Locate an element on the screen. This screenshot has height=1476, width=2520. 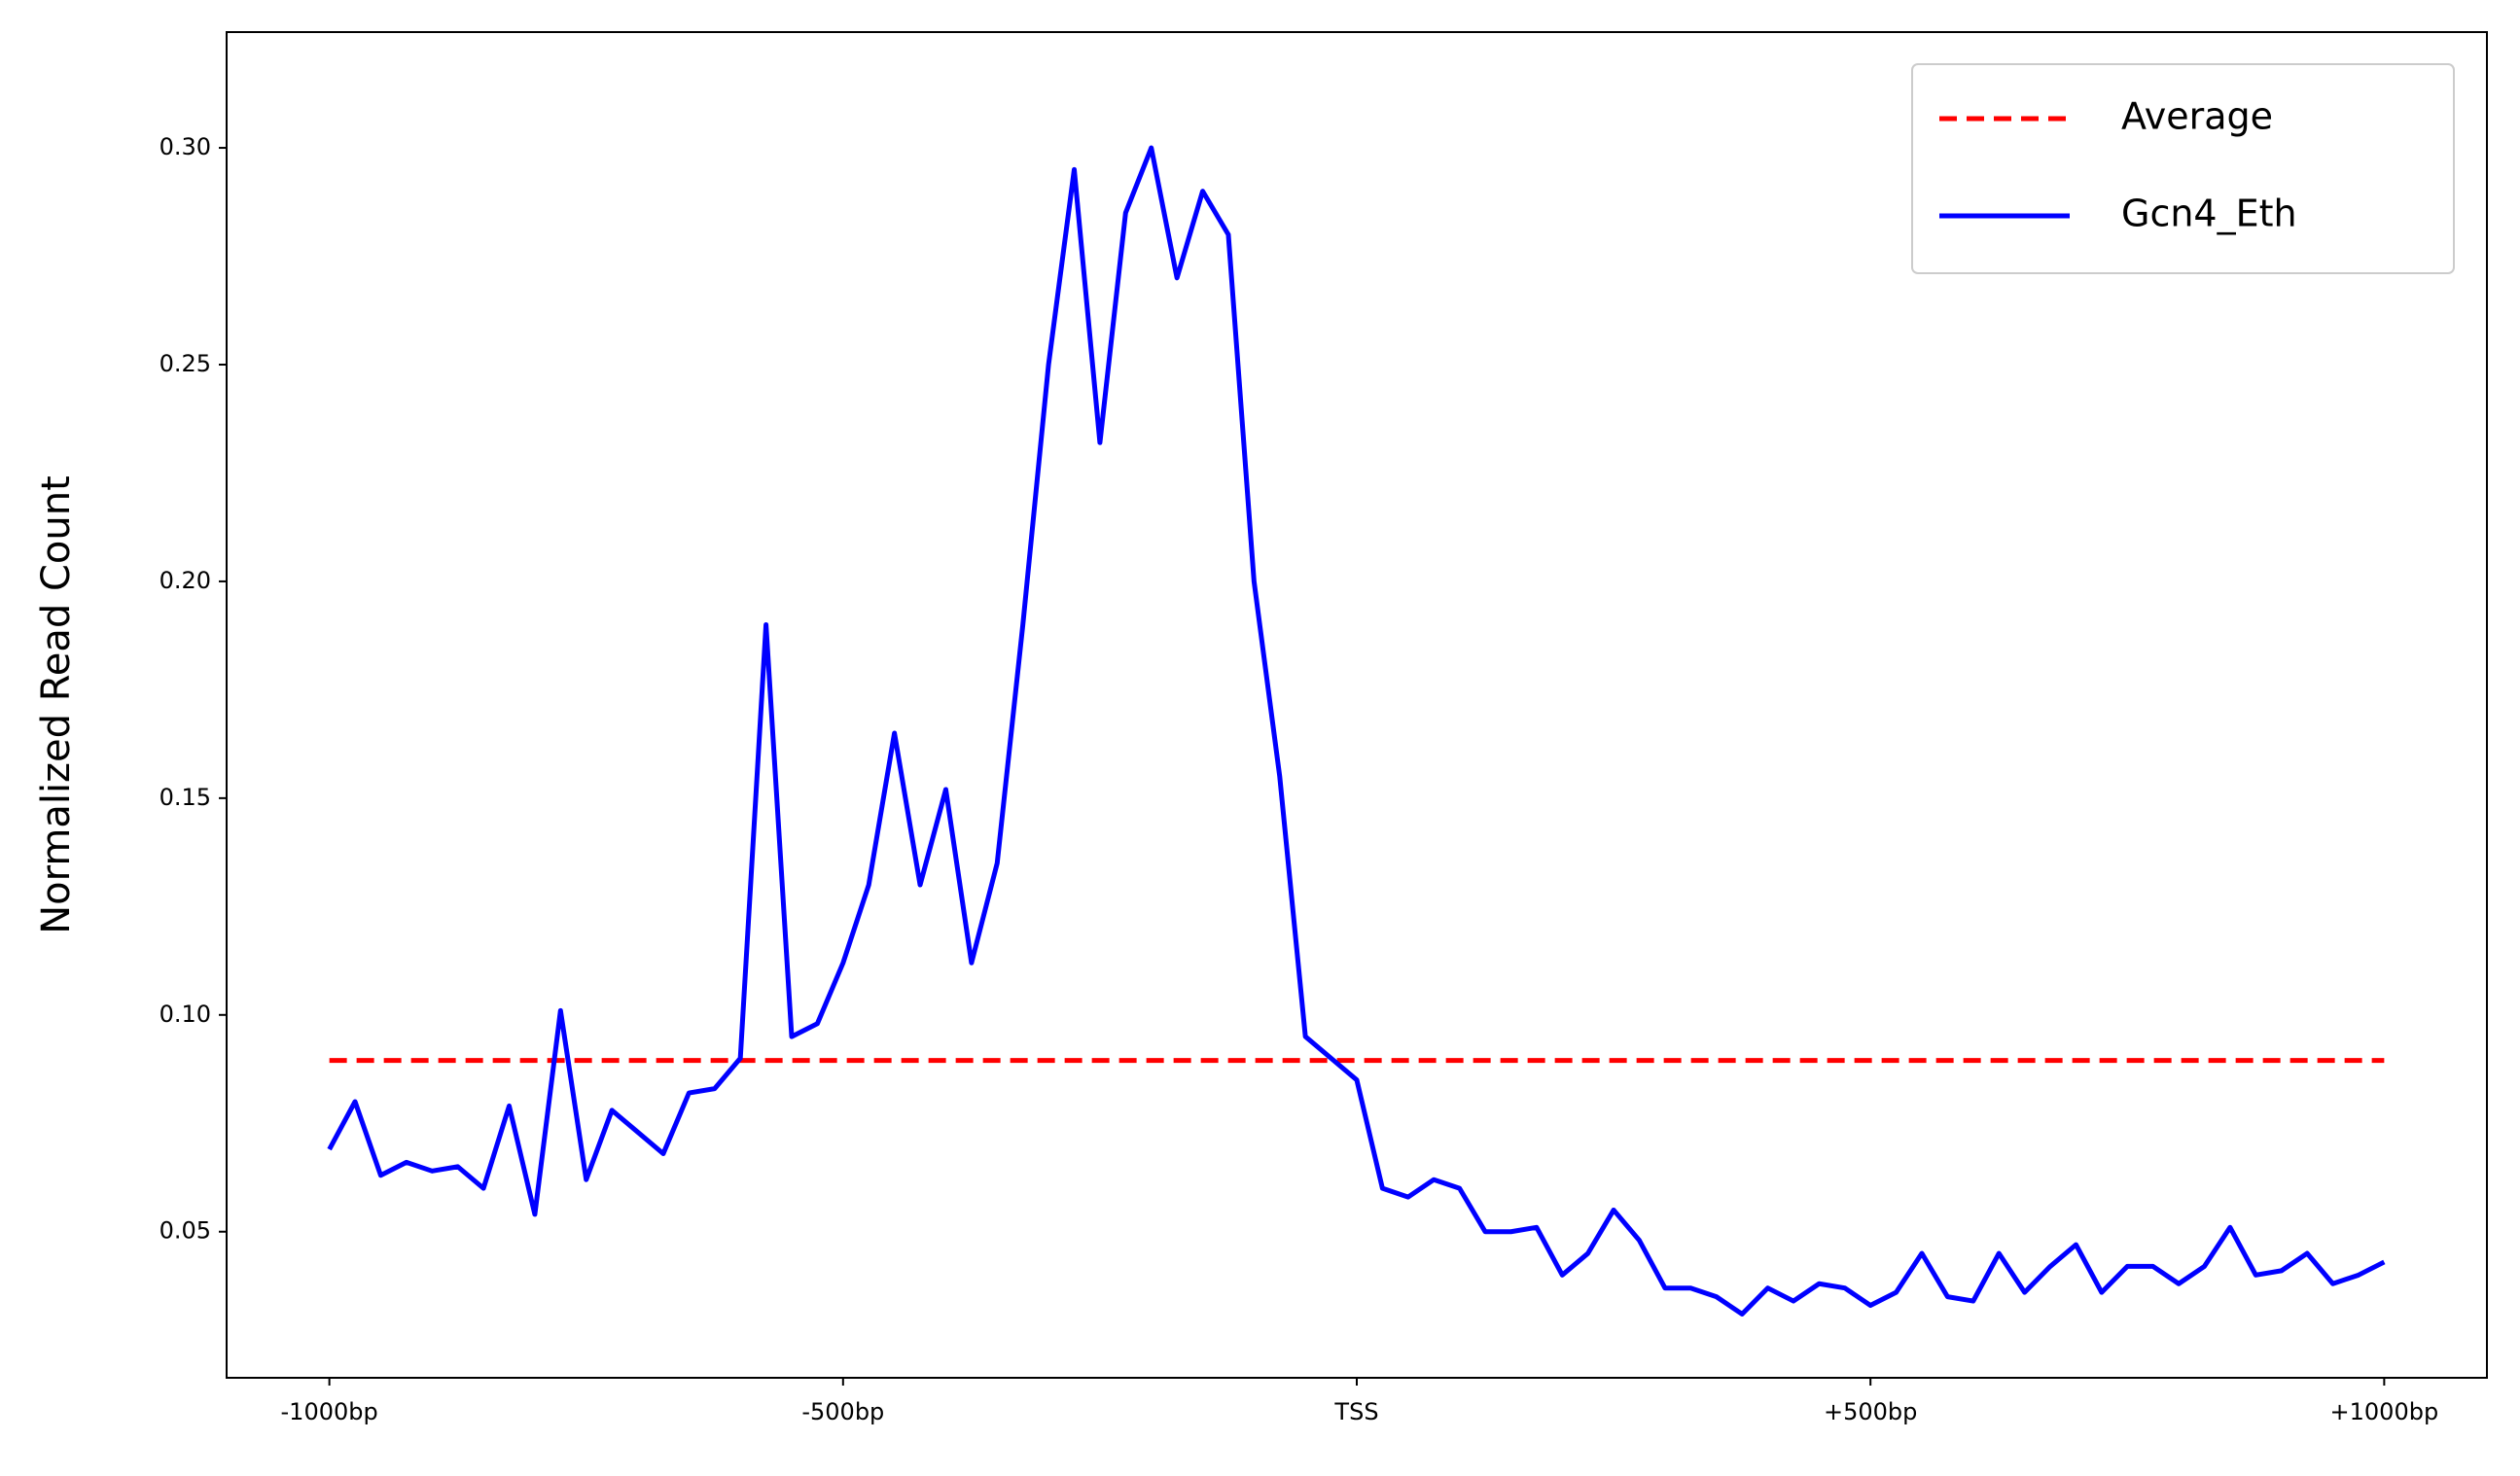
x-tick-label: -500bp is located at coordinates (842, 1412).